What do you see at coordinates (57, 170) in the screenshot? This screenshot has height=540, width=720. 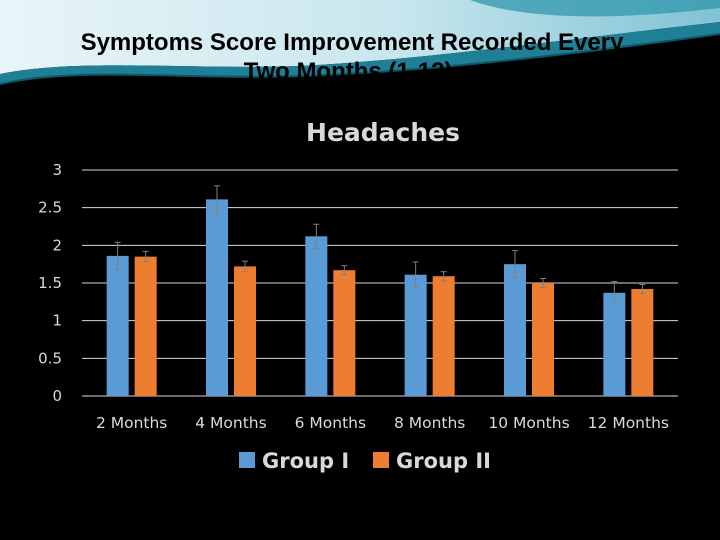 I see `y-tick-label: 3` at bounding box center [57, 170].